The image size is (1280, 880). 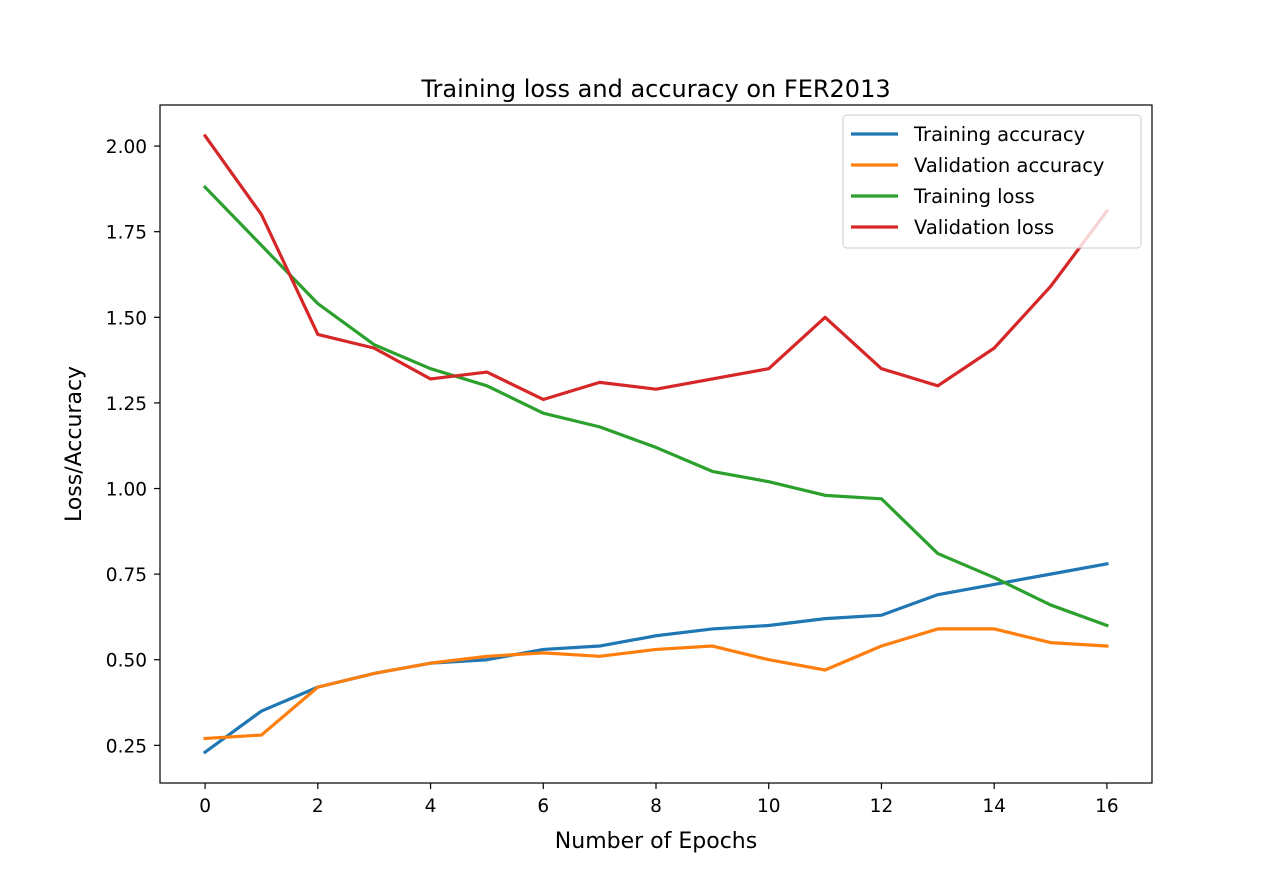 What do you see at coordinates (205, 806) in the screenshot?
I see `x-tick-label: 0` at bounding box center [205, 806].